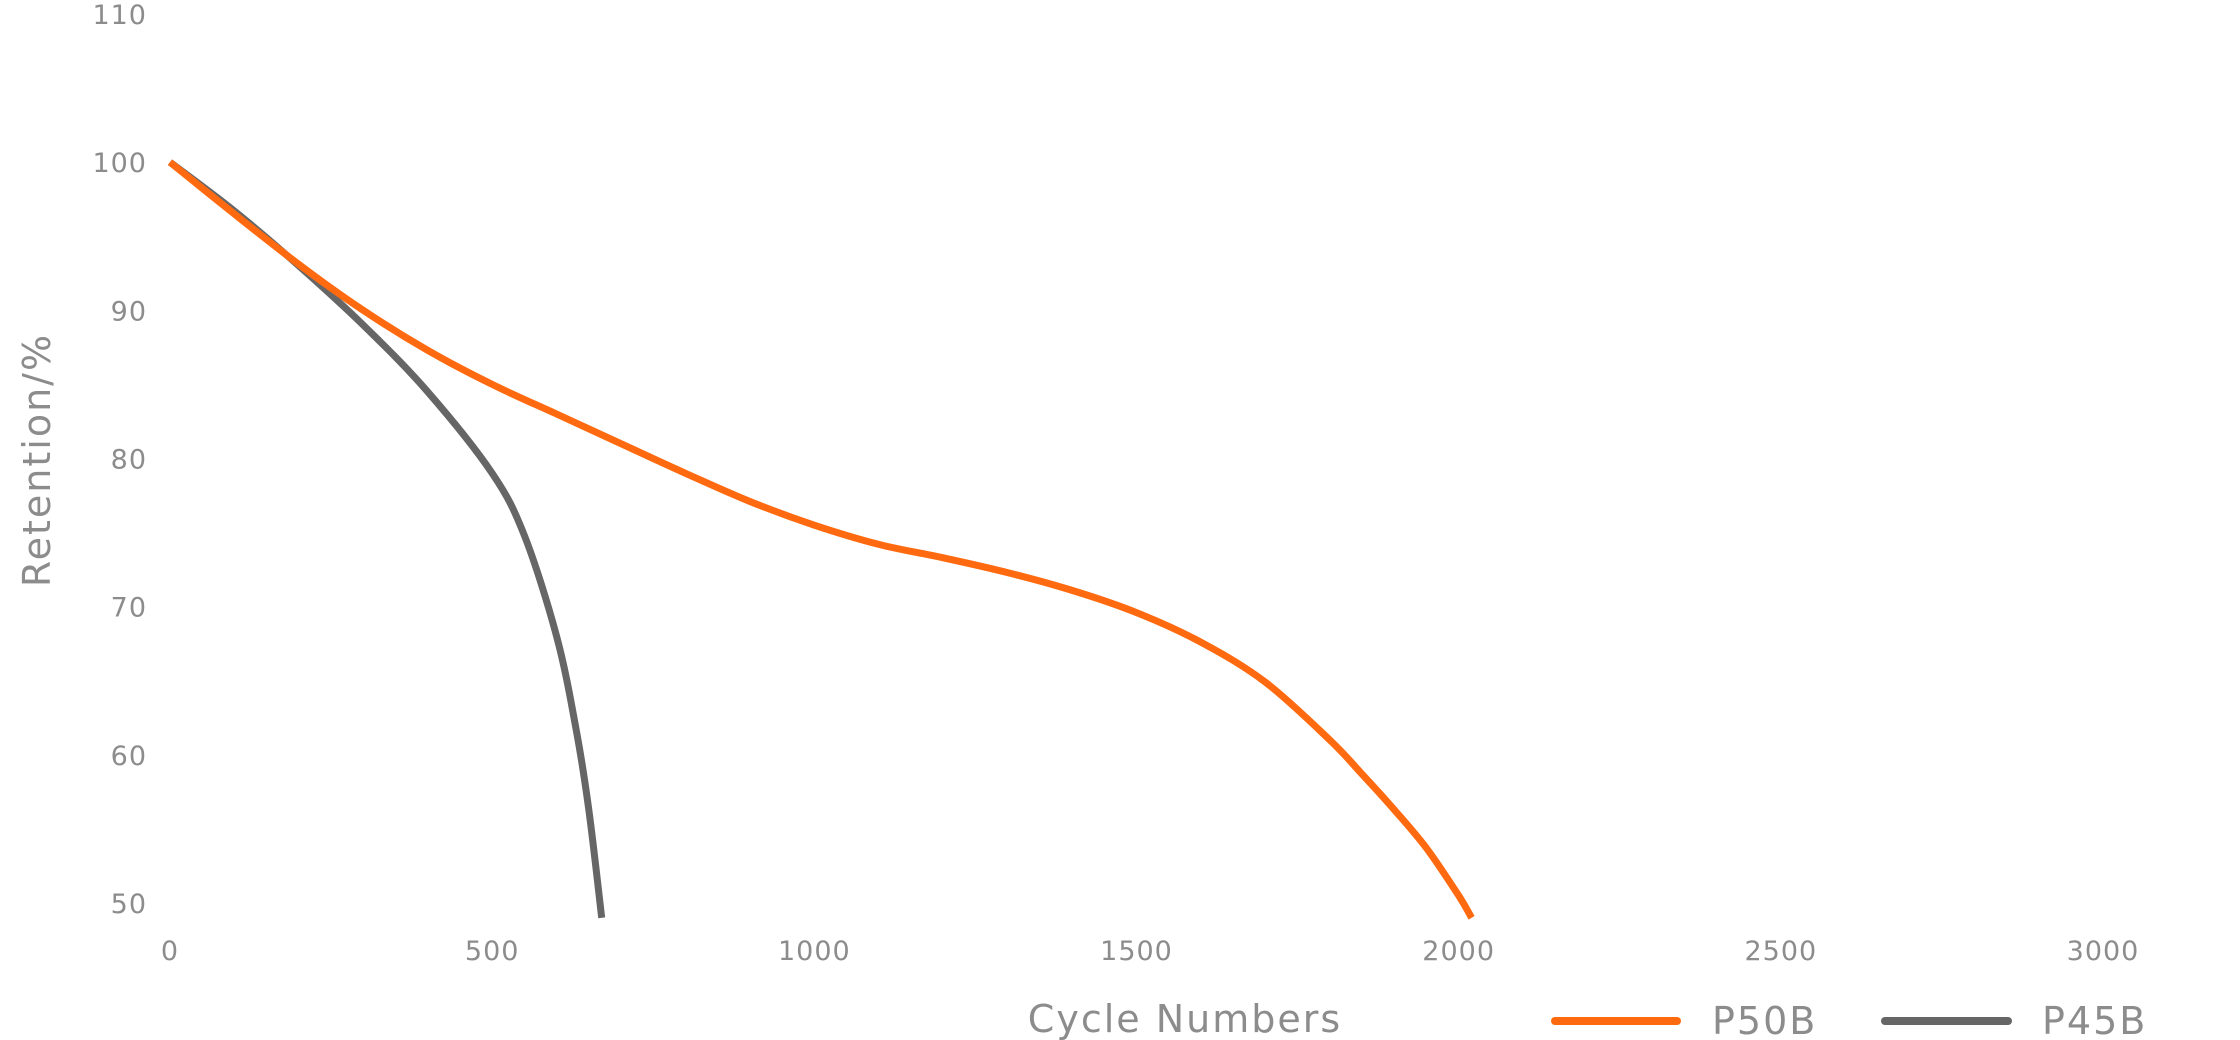 The image size is (2240, 1040). I want to click on y-tick-label: 60, so click(129, 756).